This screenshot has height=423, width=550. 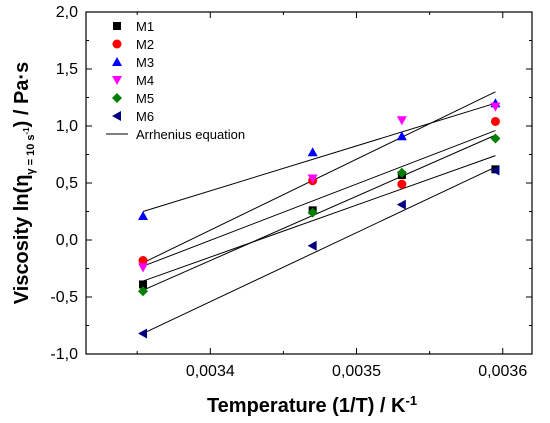 What do you see at coordinates (67, 240) in the screenshot?
I see `y-tick-label: 0,0` at bounding box center [67, 240].